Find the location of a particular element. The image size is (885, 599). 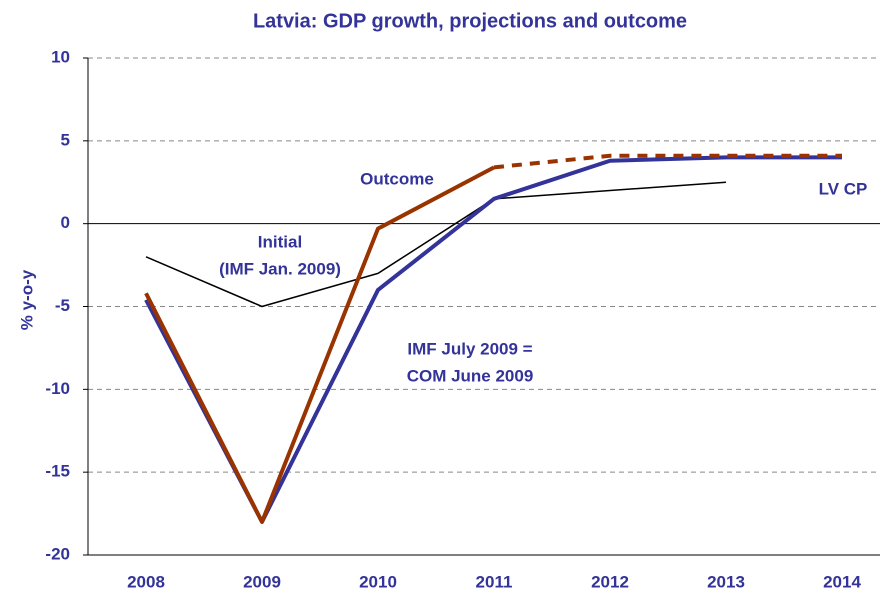

series-label: COM June 2009 is located at coordinates (470, 375).